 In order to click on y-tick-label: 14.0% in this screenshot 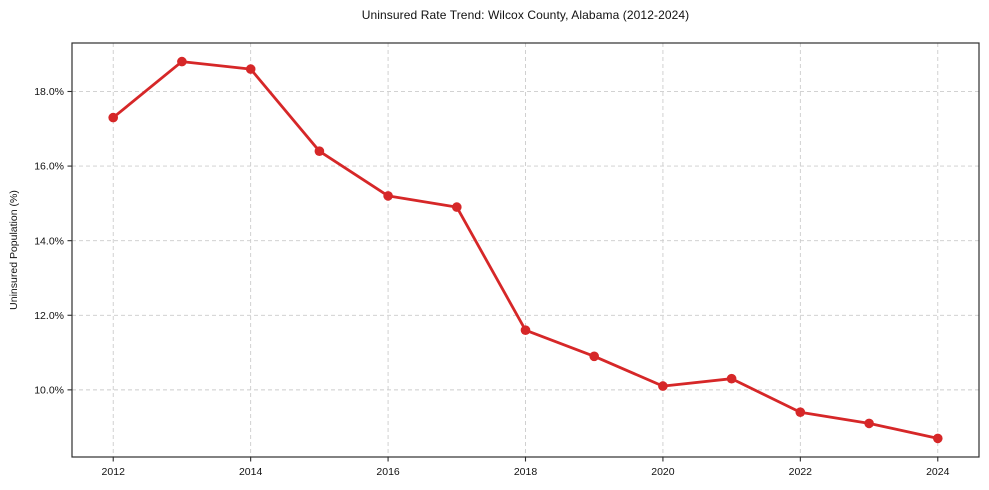, I will do `click(49, 241)`.